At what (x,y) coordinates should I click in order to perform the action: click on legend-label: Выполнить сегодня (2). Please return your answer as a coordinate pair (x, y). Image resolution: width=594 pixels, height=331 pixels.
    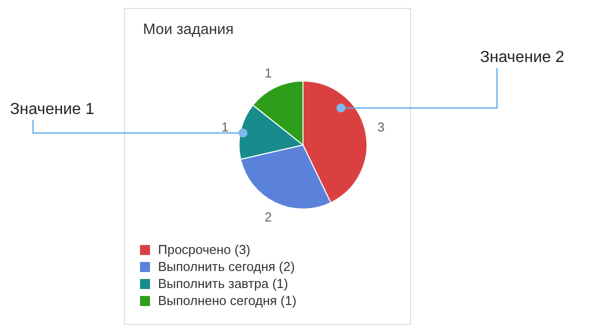
    Looking at the image, I should click on (226, 266).